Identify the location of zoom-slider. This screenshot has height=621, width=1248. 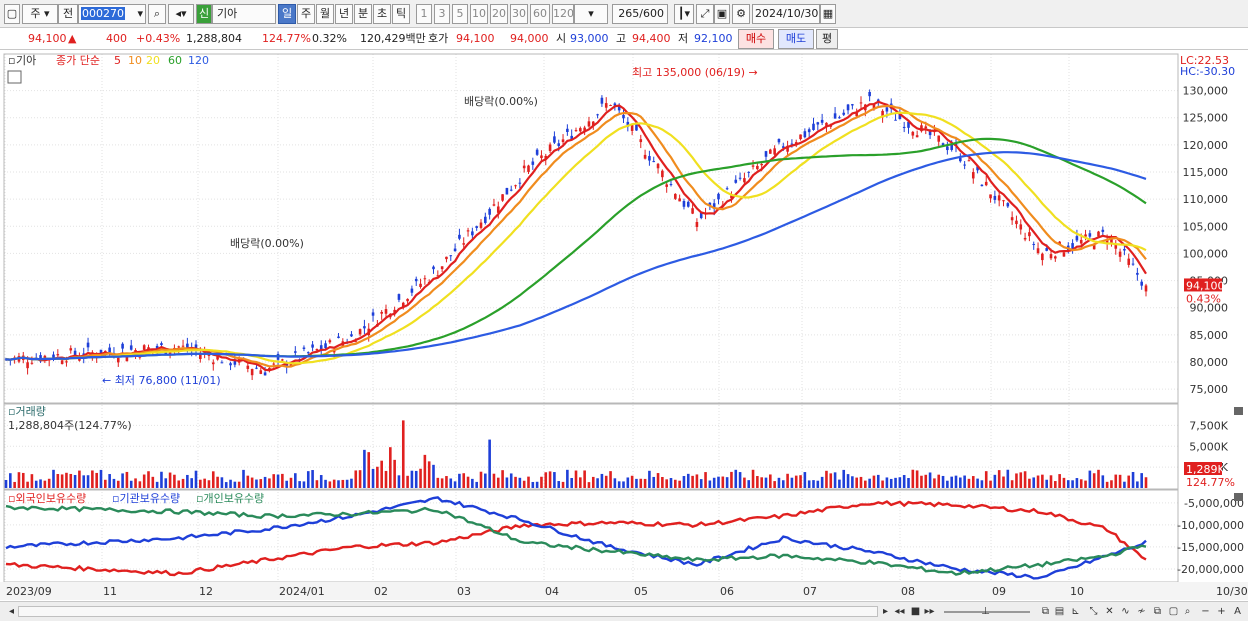
(987, 612).